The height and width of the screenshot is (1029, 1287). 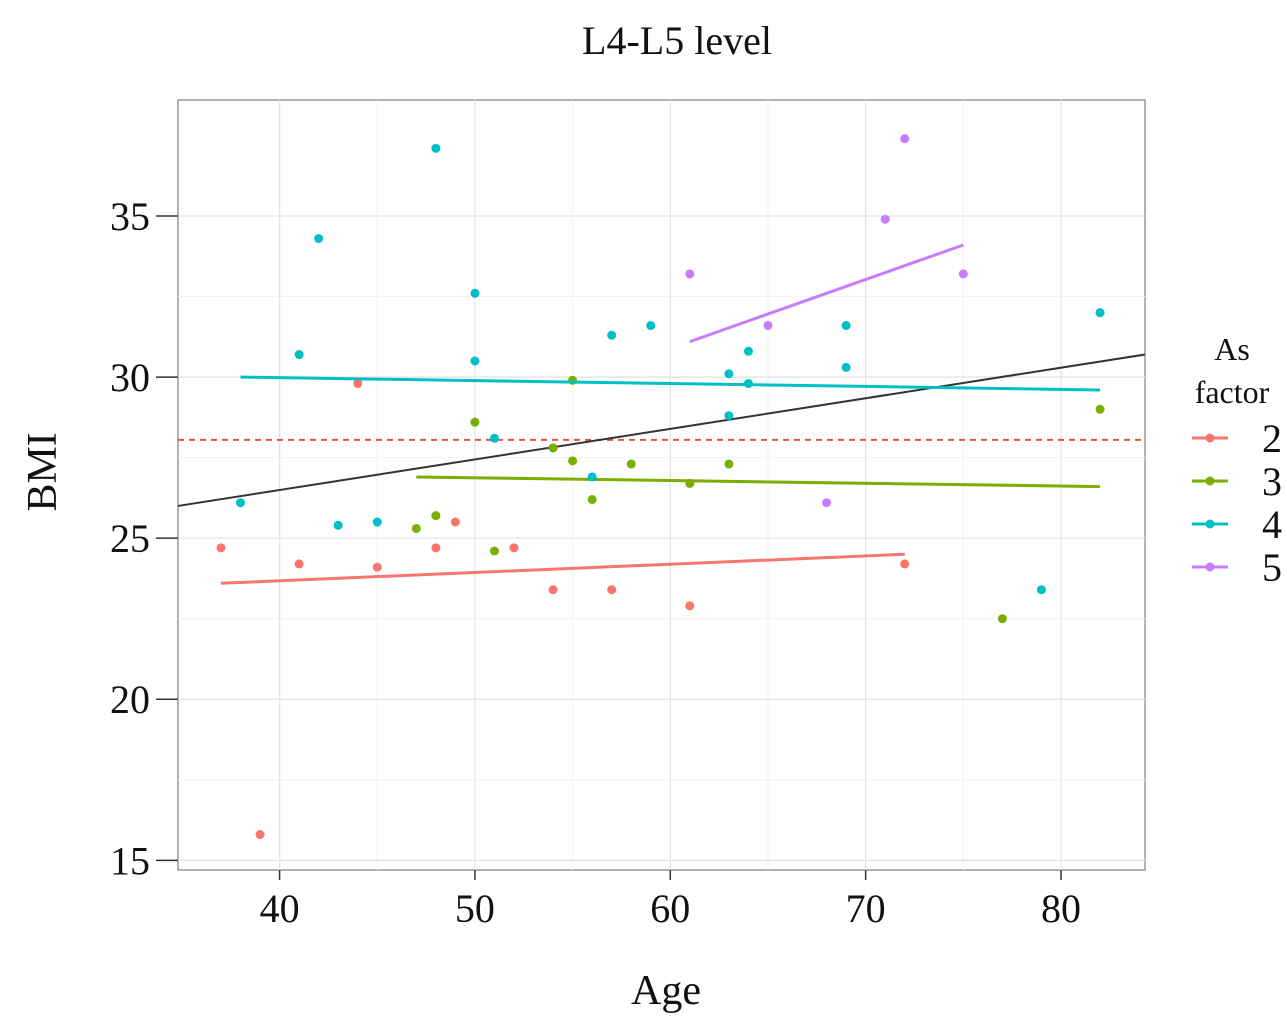 I want to click on legend-label-5: 5, so click(x=1272, y=567).